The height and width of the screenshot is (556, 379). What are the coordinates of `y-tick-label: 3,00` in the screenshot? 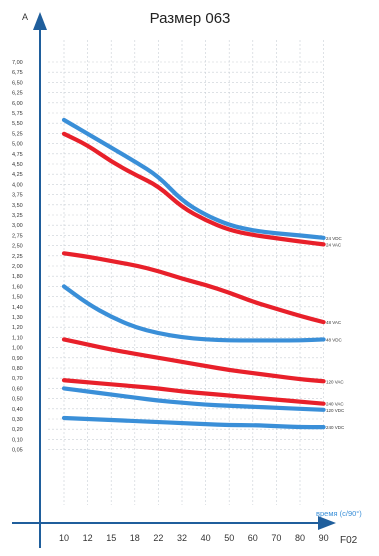 It's located at (17, 226).